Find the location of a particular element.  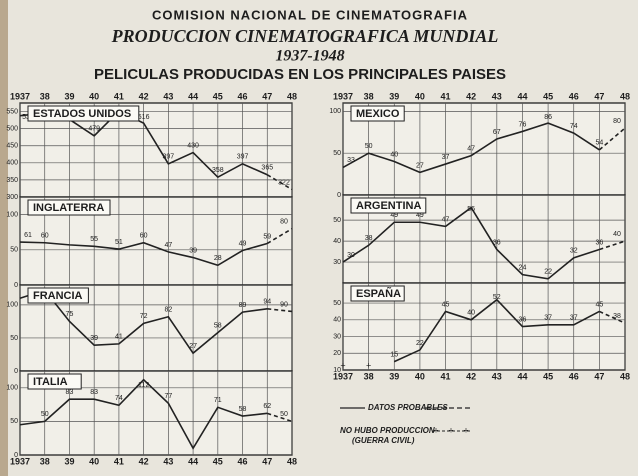

period: 1937-1948 is located at coordinates (309, 56).